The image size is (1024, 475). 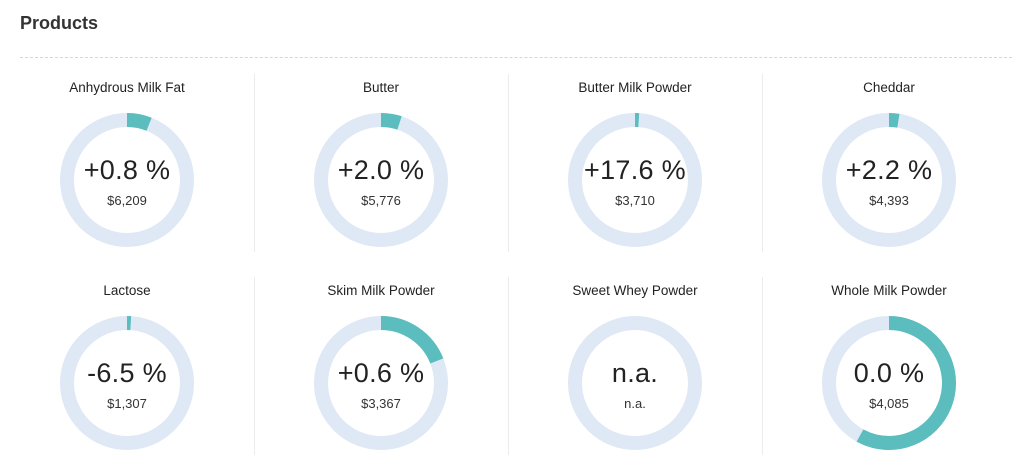 What do you see at coordinates (381, 170) in the screenshot?
I see `percent-change: +2.0 %` at bounding box center [381, 170].